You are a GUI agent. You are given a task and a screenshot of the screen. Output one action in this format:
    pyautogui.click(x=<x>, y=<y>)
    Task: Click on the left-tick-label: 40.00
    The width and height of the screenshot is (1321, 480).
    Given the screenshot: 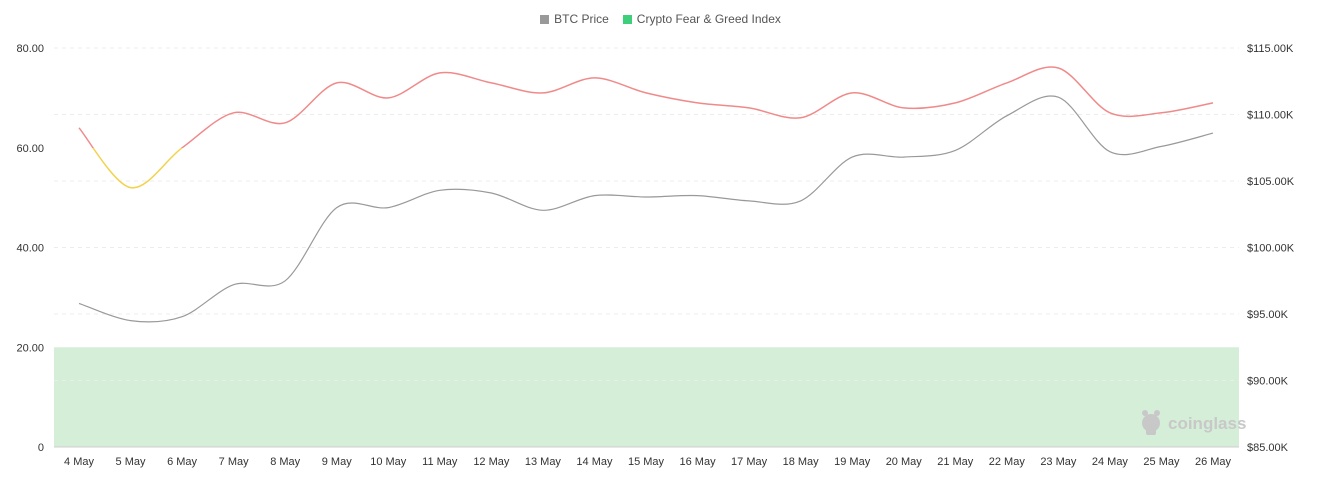 What is the action you would take?
    pyautogui.click(x=30, y=249)
    